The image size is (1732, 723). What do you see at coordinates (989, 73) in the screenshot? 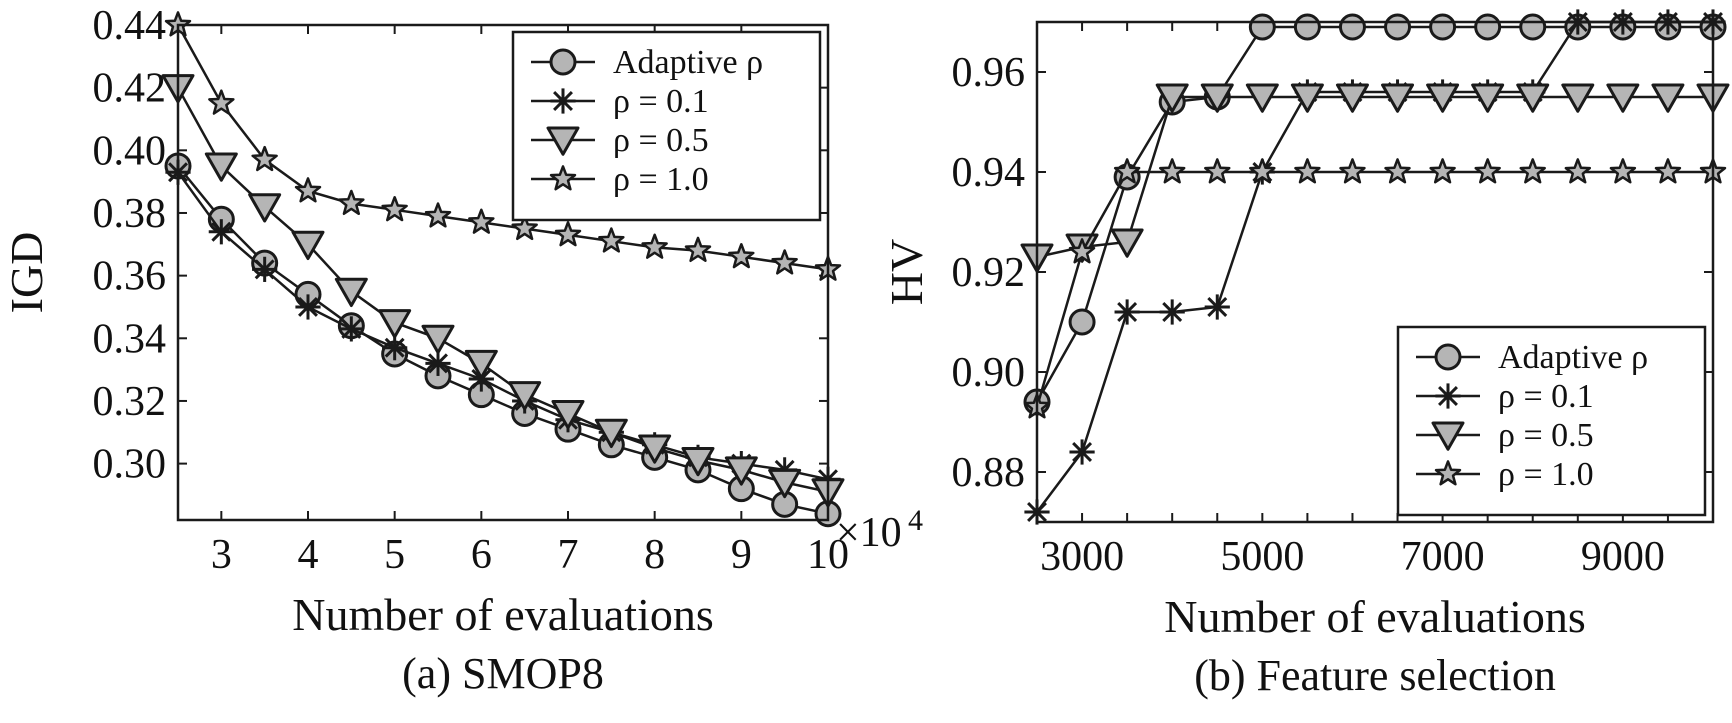
I see `y-tick-label: 0.96` at bounding box center [989, 73].